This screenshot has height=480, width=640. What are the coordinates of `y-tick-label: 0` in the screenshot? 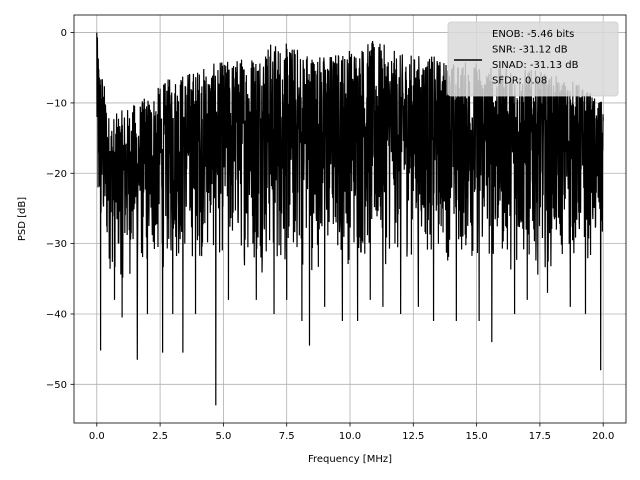 It's located at (64, 33).